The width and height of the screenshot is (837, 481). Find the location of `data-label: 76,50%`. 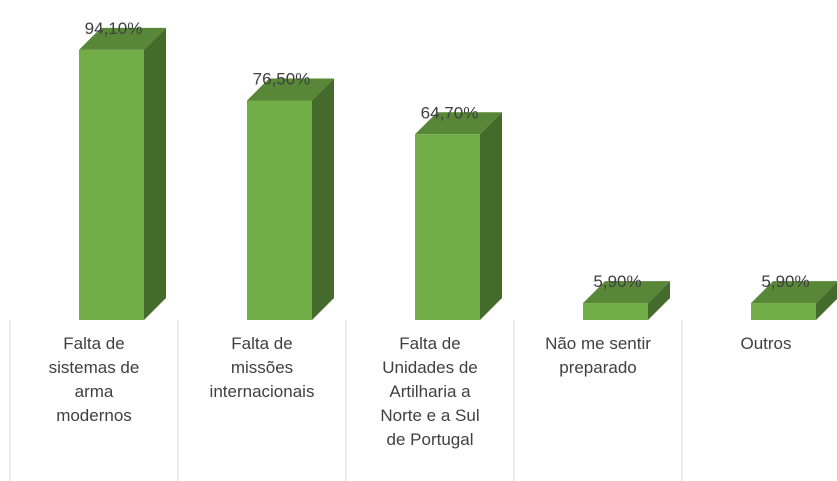

data-label: 76,50% is located at coordinates (282, 78).